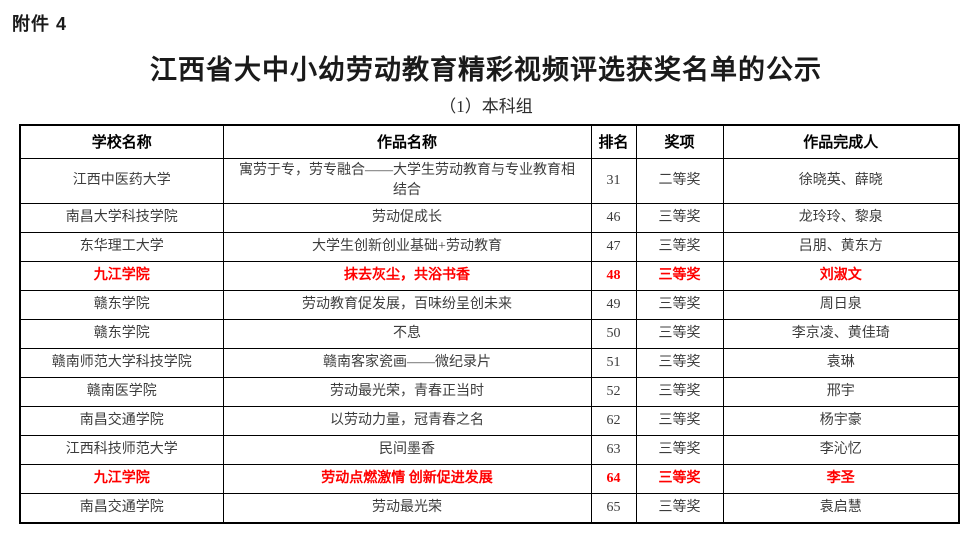 The width and height of the screenshot is (972, 545). I want to click on table-row: 赣南师范大学科技学院 赣南客家瓷画——微纪录片 51 三等奖 袁琳, so click(489, 363).